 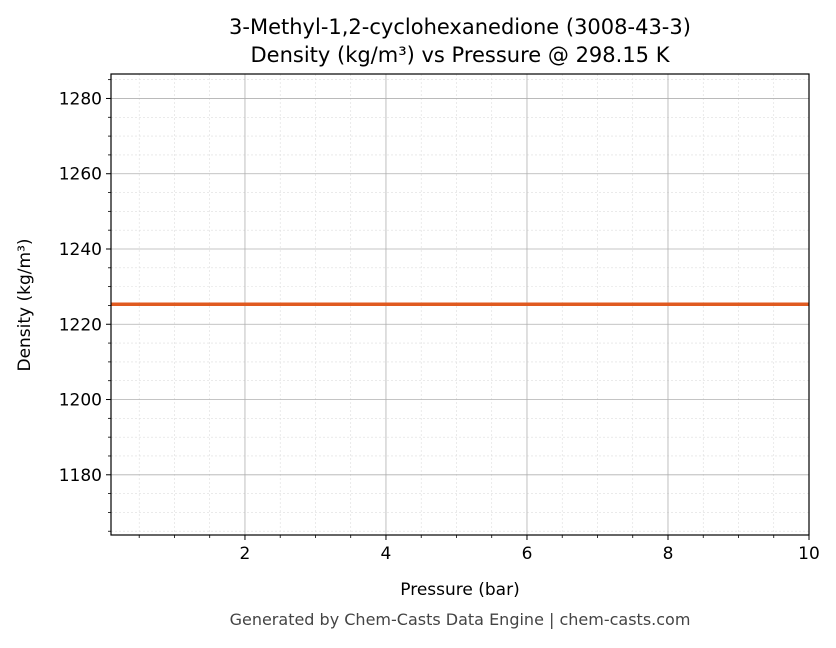 I want to click on y-tick-label: 1180, so click(x=80, y=476).